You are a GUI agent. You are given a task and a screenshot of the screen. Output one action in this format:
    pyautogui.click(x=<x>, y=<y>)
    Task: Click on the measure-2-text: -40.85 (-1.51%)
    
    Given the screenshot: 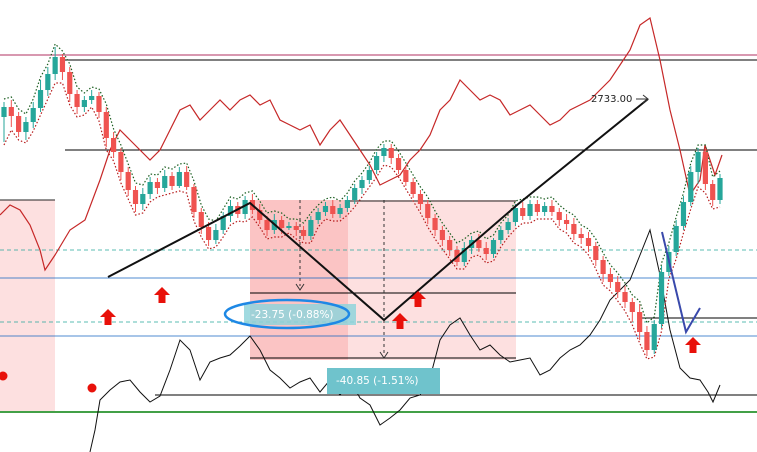 What is the action you would take?
    pyautogui.click(x=377, y=381)
    